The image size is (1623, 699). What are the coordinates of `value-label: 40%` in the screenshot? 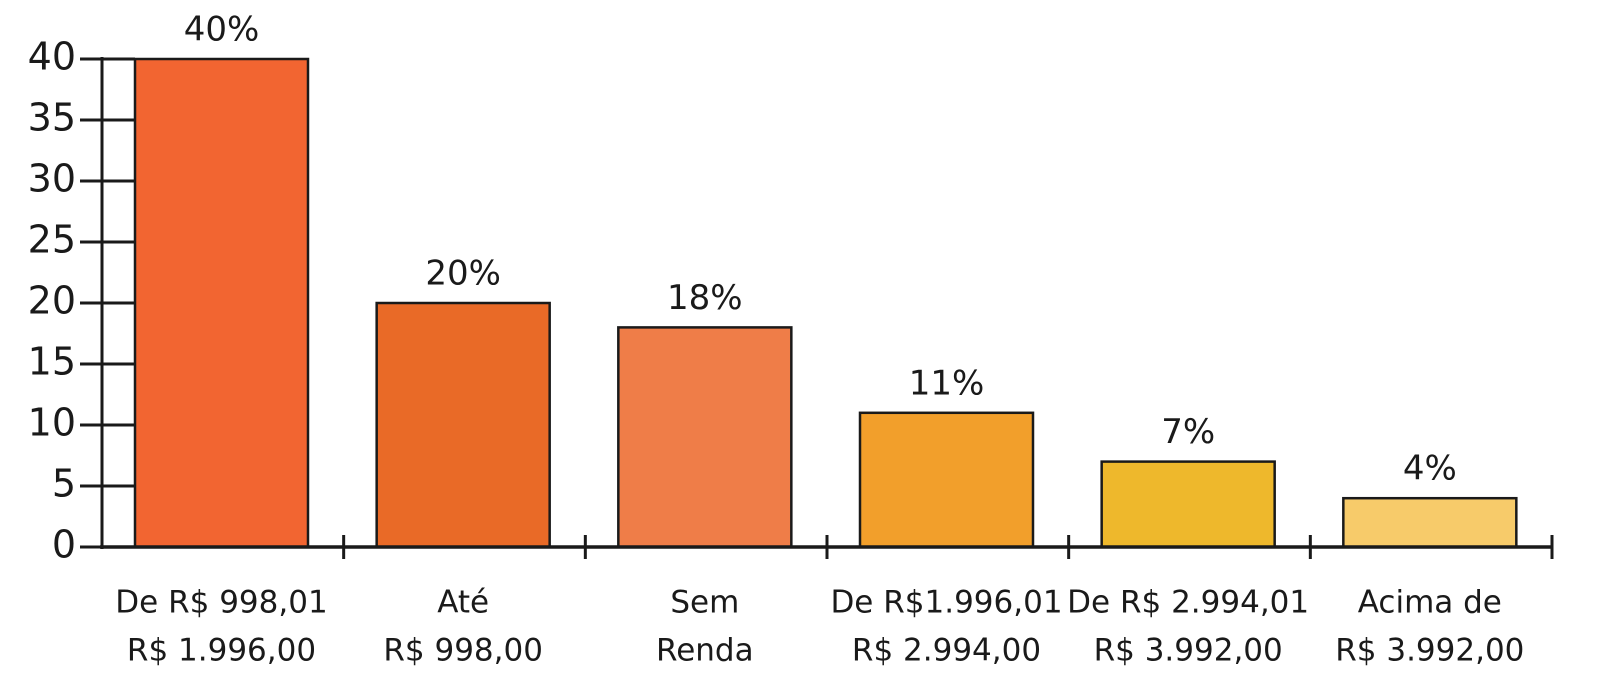 It's located at (222, 30).